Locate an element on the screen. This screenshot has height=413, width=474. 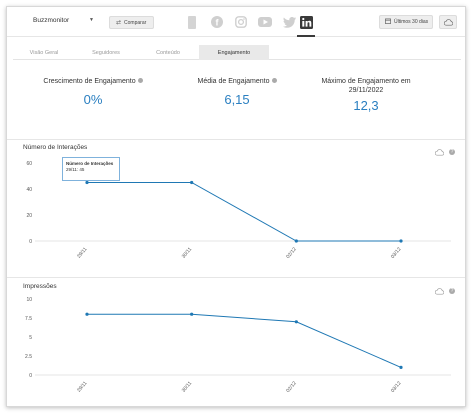
metric-engagement-growth: Crescimento de Engajamento 0% is located at coordinates (93, 92).